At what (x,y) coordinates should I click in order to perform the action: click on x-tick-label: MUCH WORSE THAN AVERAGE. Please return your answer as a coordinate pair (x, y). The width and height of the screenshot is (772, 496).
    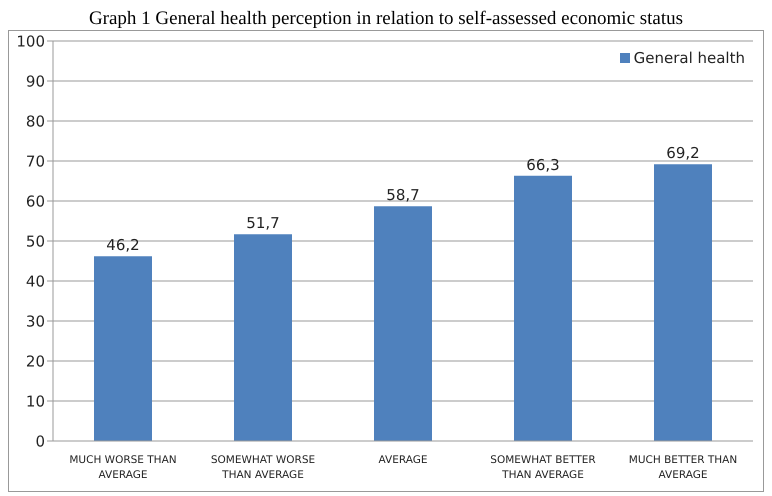
    Looking at the image, I should click on (123, 467).